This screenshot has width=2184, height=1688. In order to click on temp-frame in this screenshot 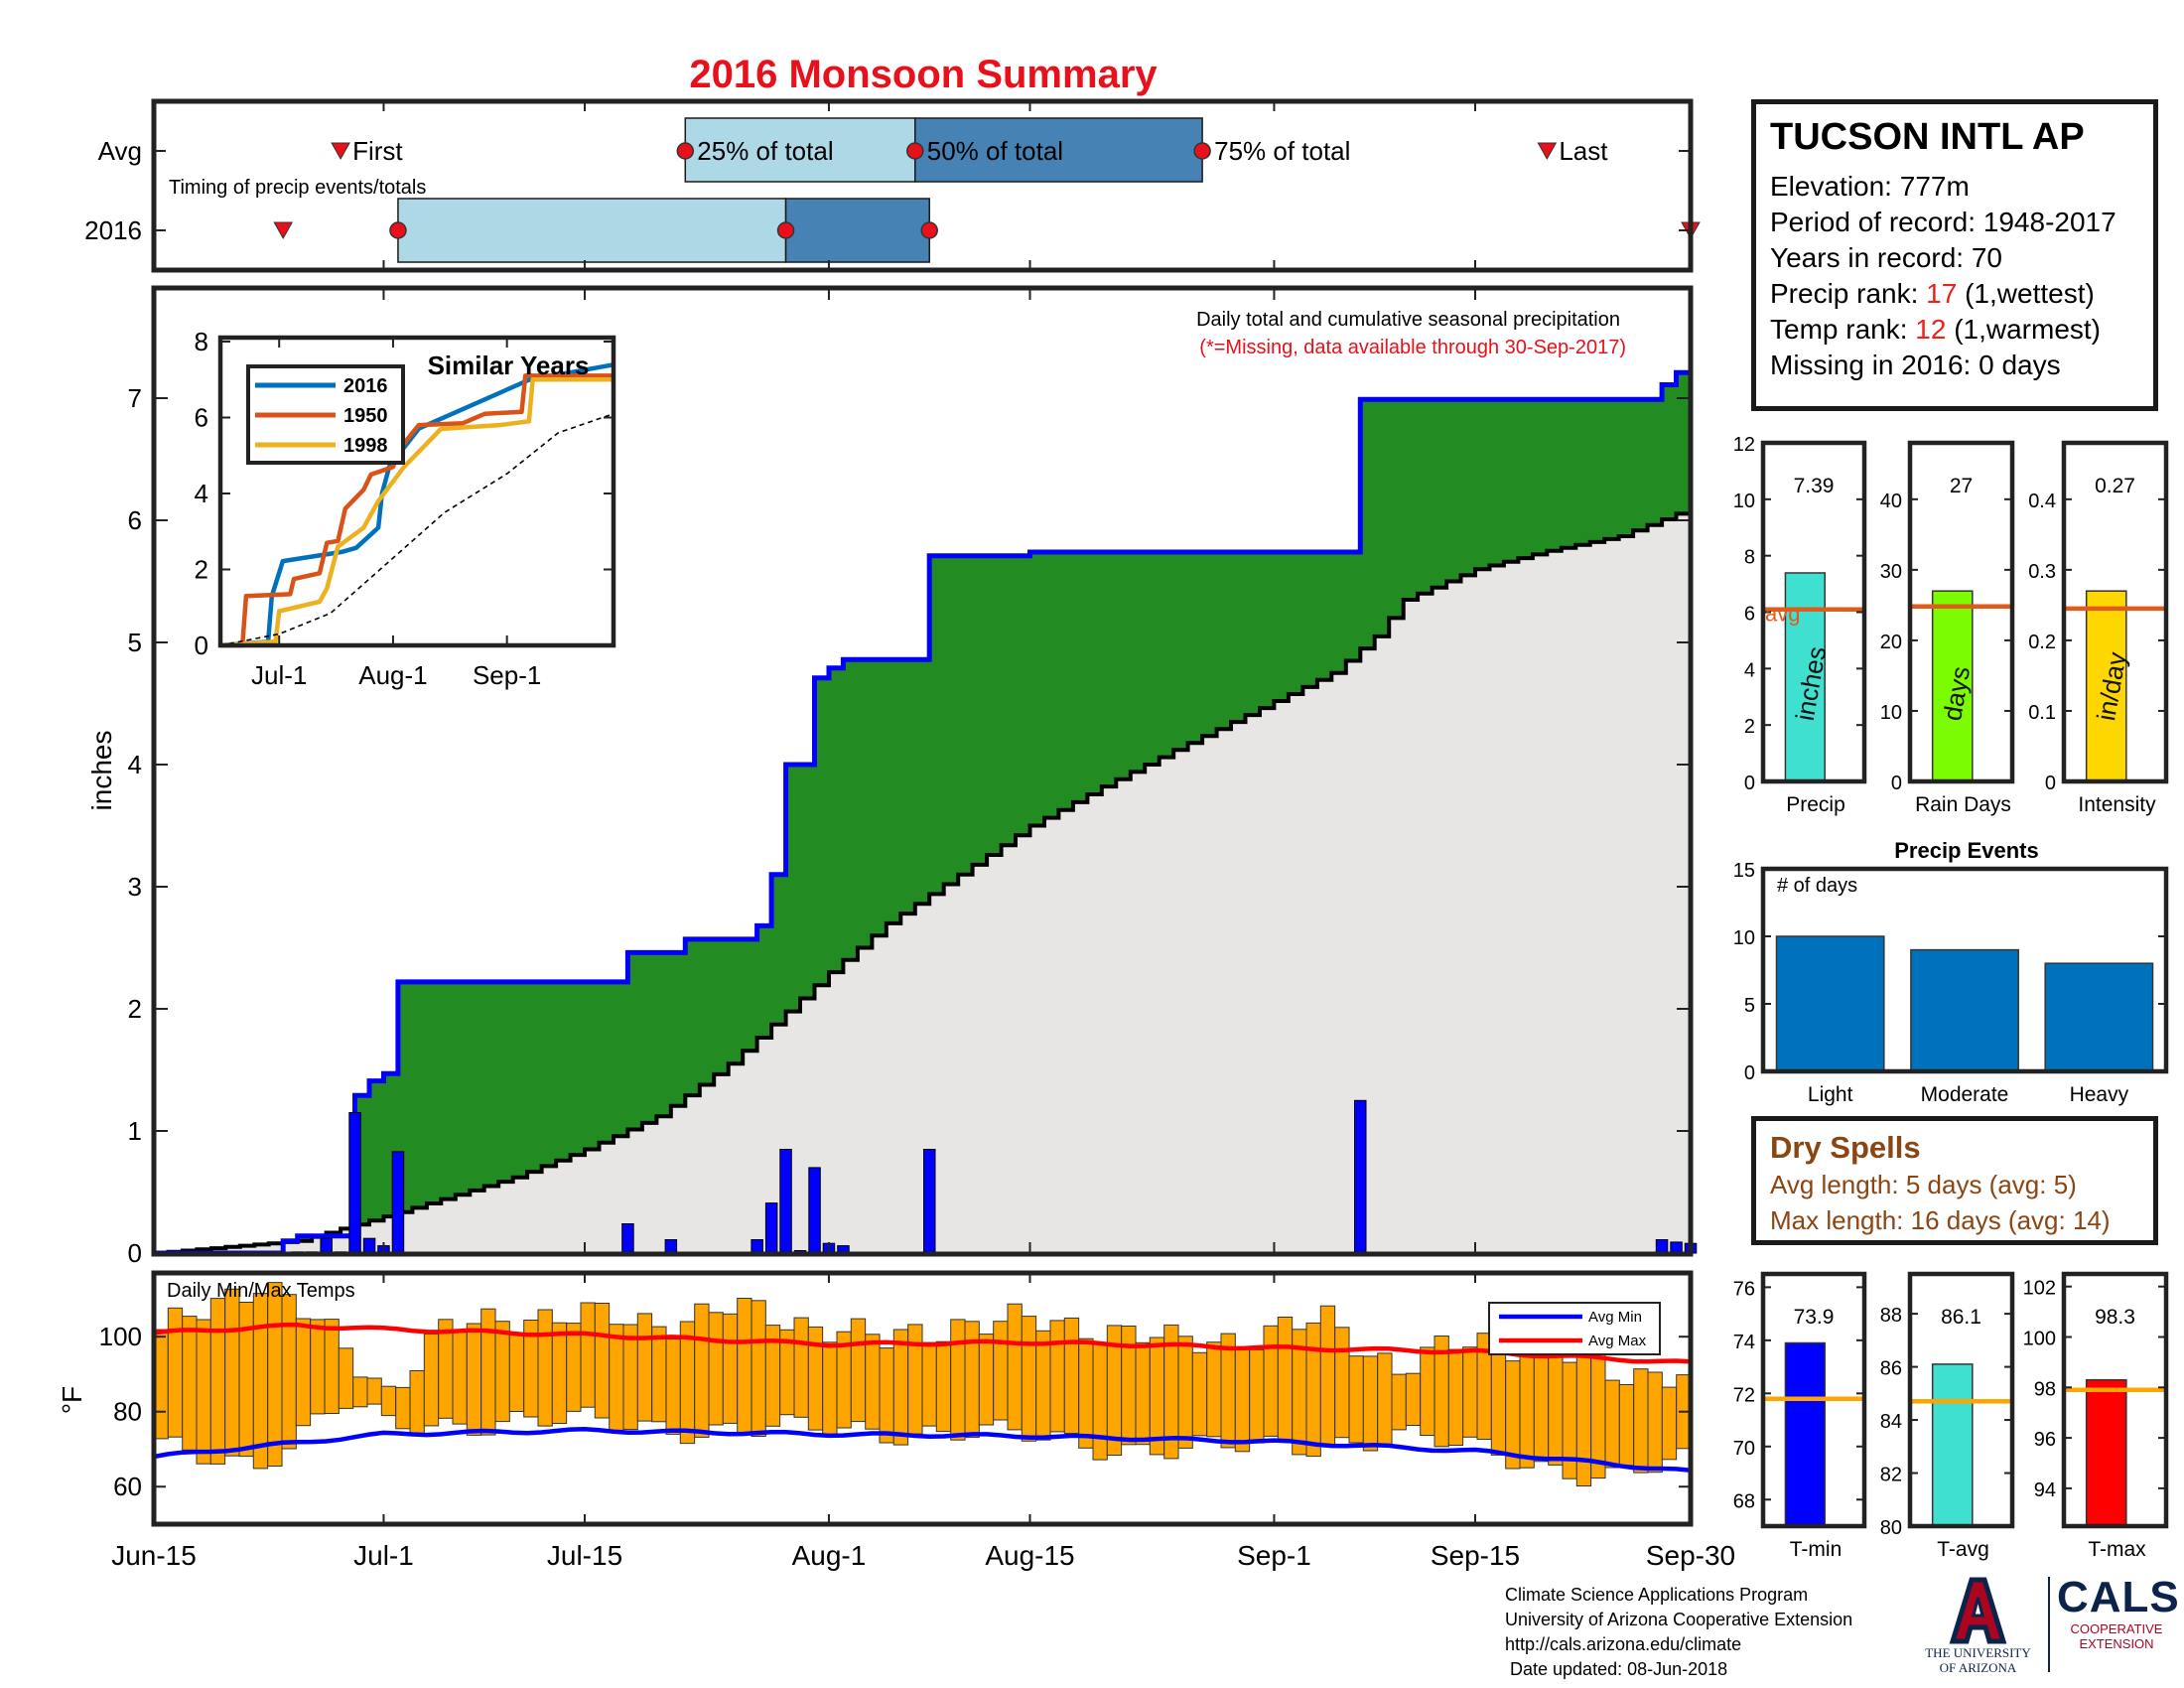, I will do `click(922, 1398)`.